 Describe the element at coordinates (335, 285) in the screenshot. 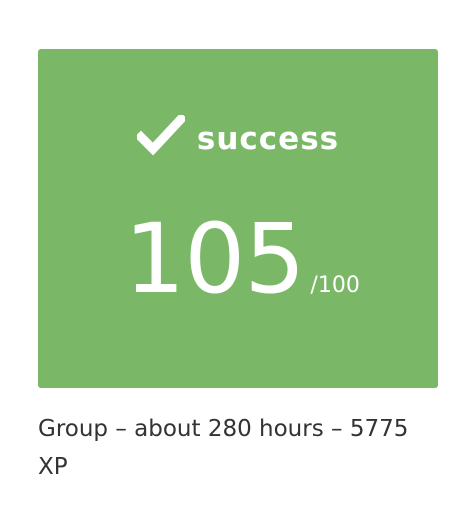

I see `score-max: /100` at that location.